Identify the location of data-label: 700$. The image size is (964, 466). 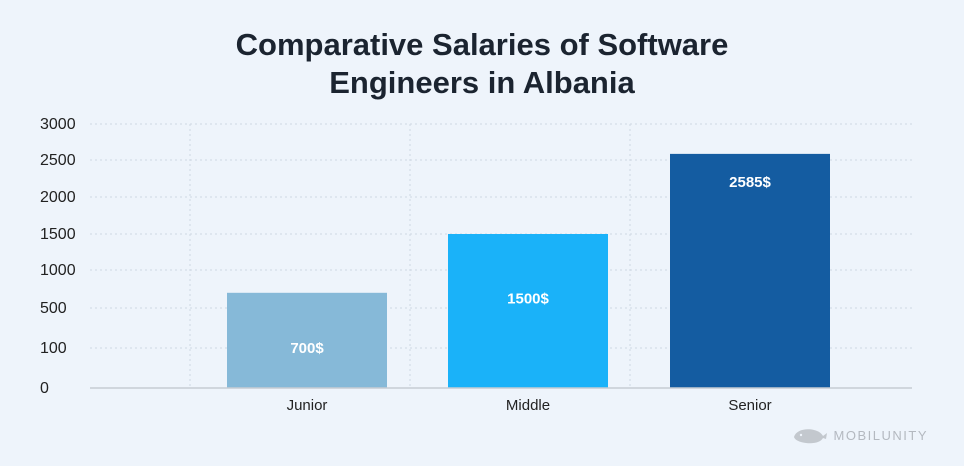
(307, 348).